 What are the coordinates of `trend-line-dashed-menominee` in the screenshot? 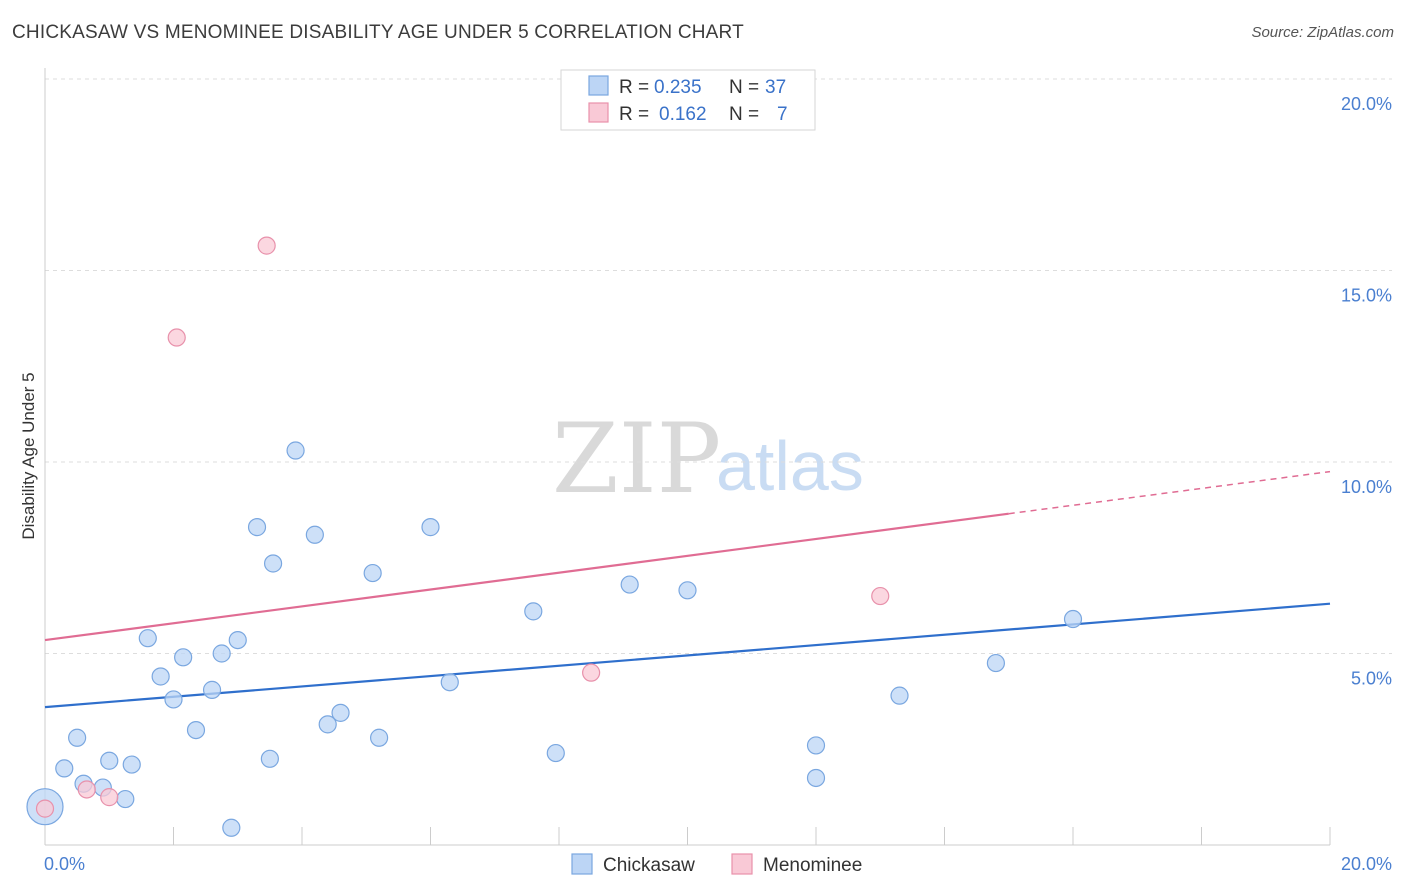 It's located at (1169, 492).